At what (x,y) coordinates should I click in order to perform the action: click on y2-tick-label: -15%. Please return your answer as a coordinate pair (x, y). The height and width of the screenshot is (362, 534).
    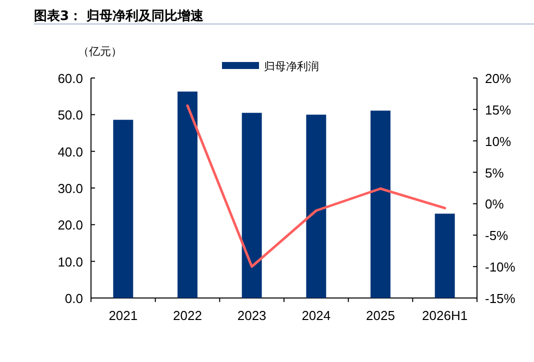
    Looking at the image, I should click on (500, 298).